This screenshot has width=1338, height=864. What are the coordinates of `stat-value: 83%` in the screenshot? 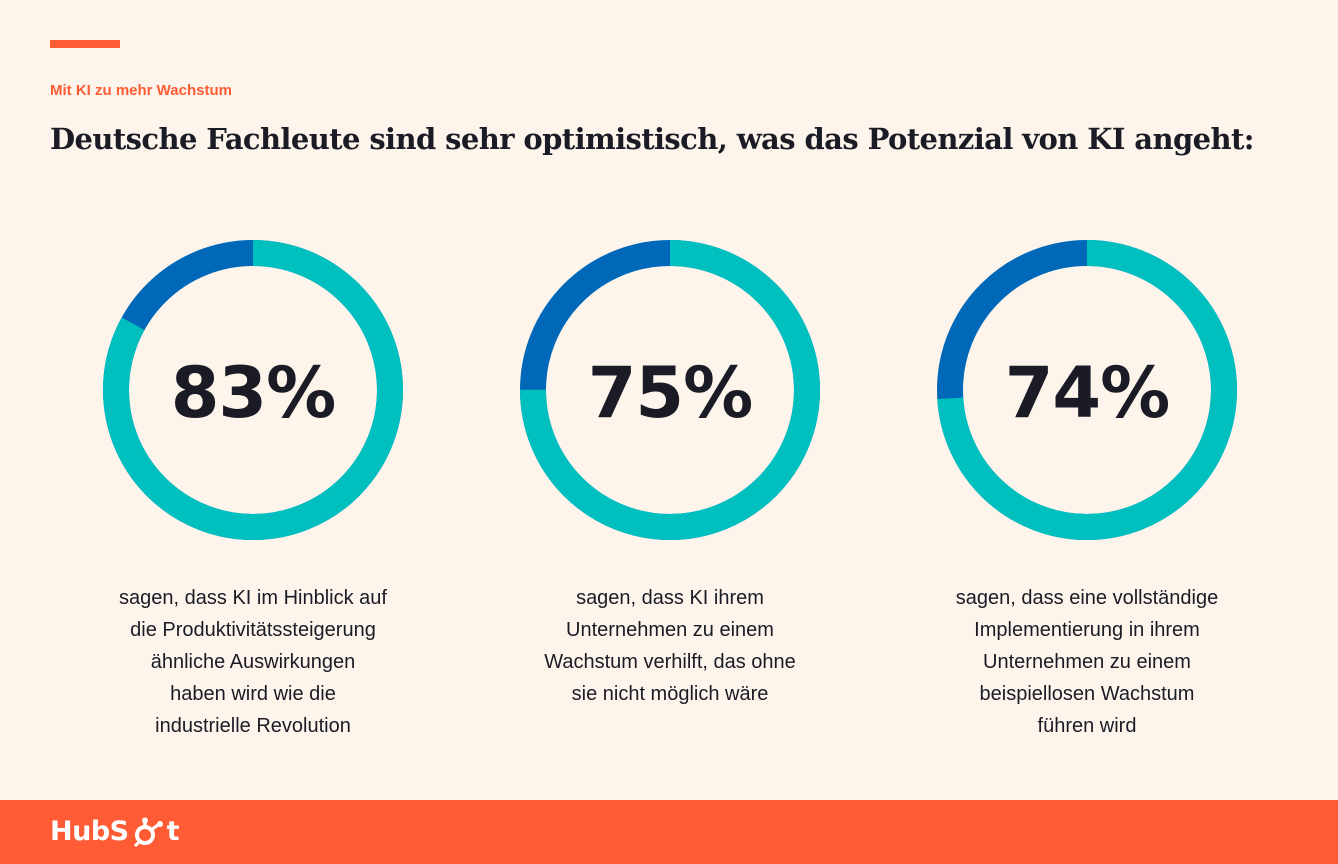 It's located at (253, 393).